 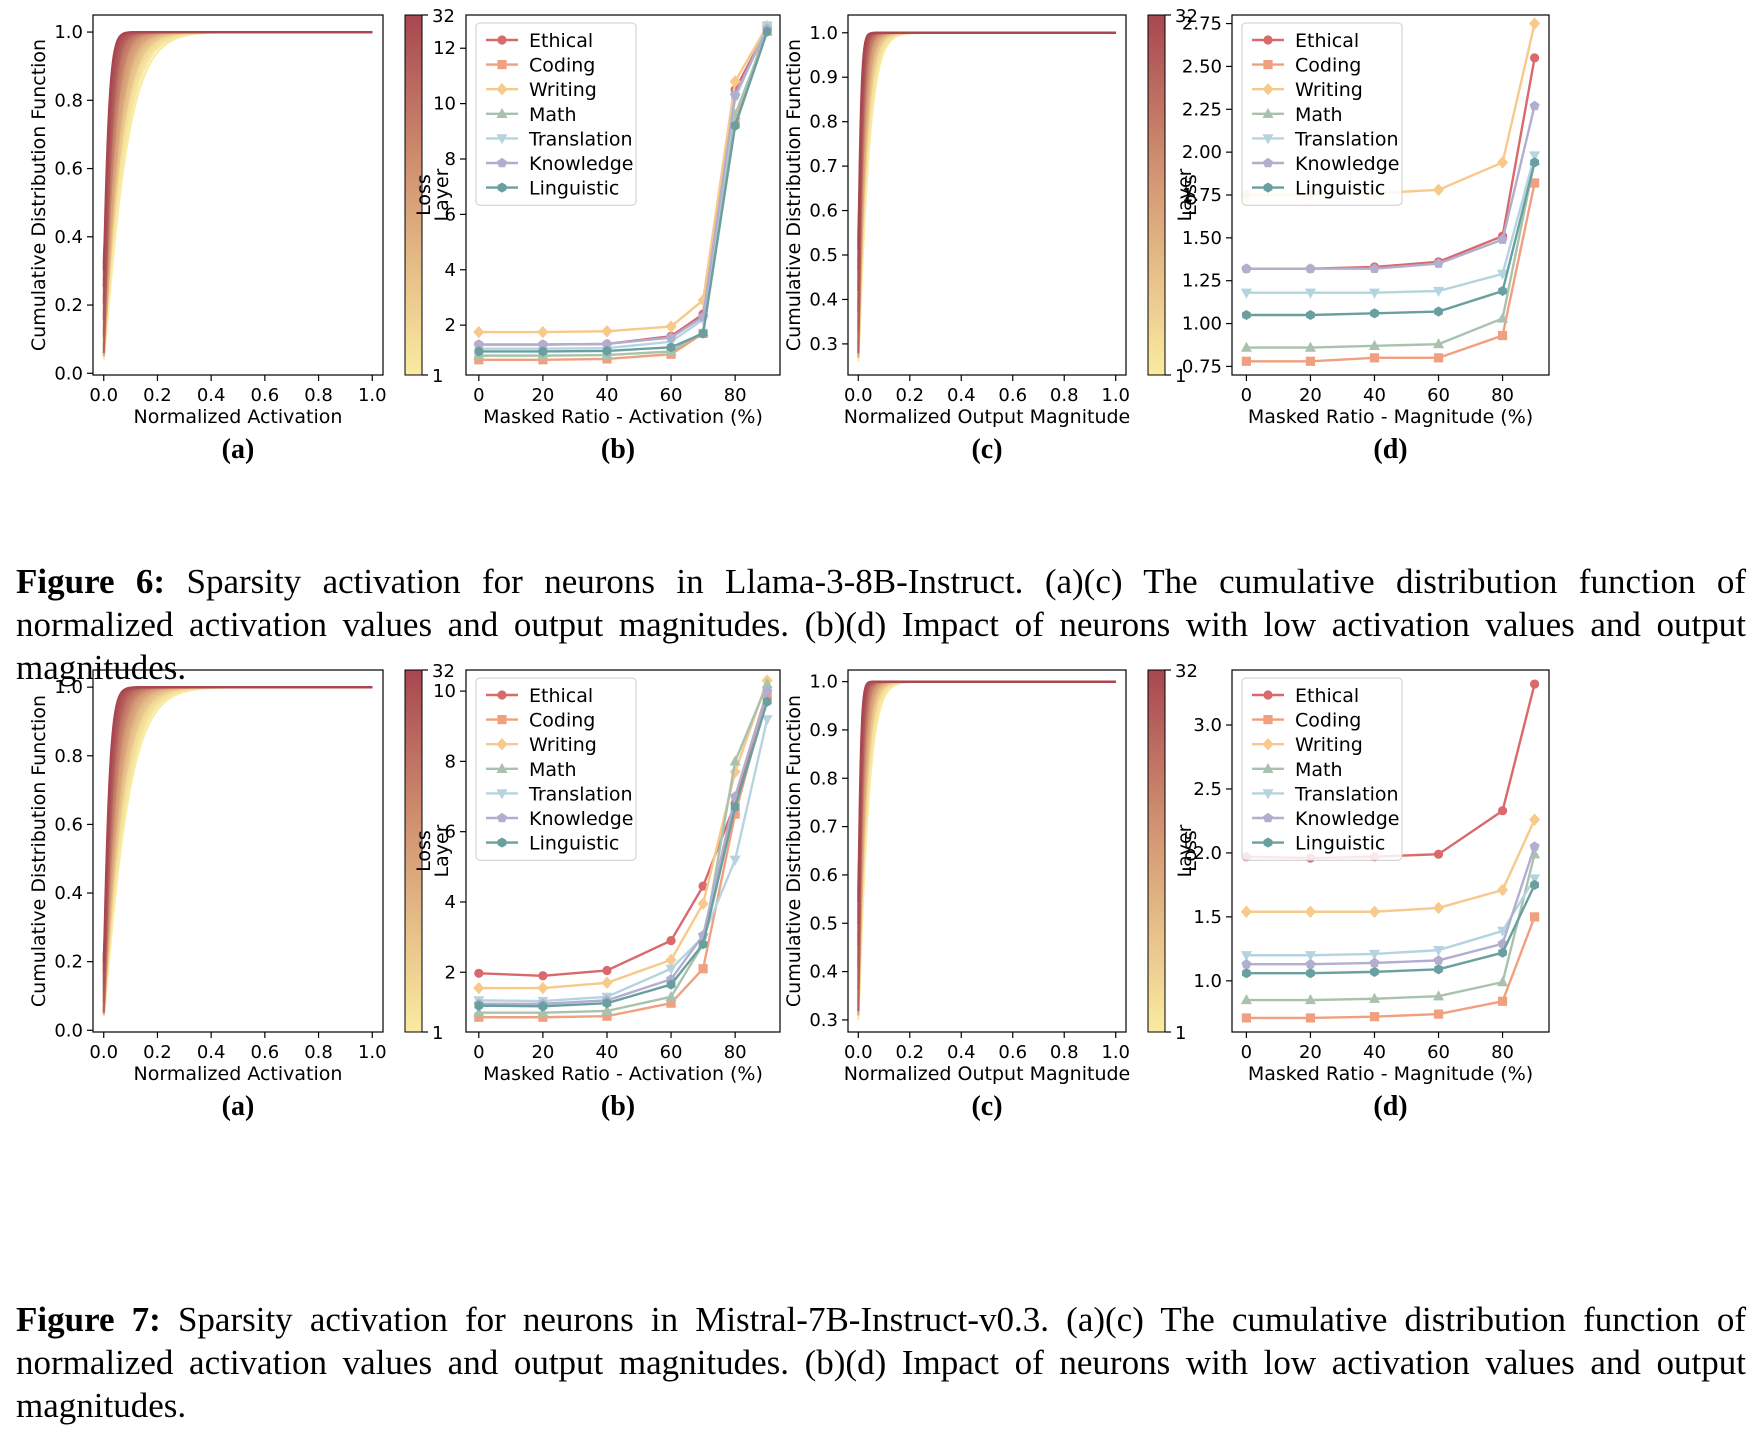 I want to click on series-linguistic, so click(x=1390, y=239).